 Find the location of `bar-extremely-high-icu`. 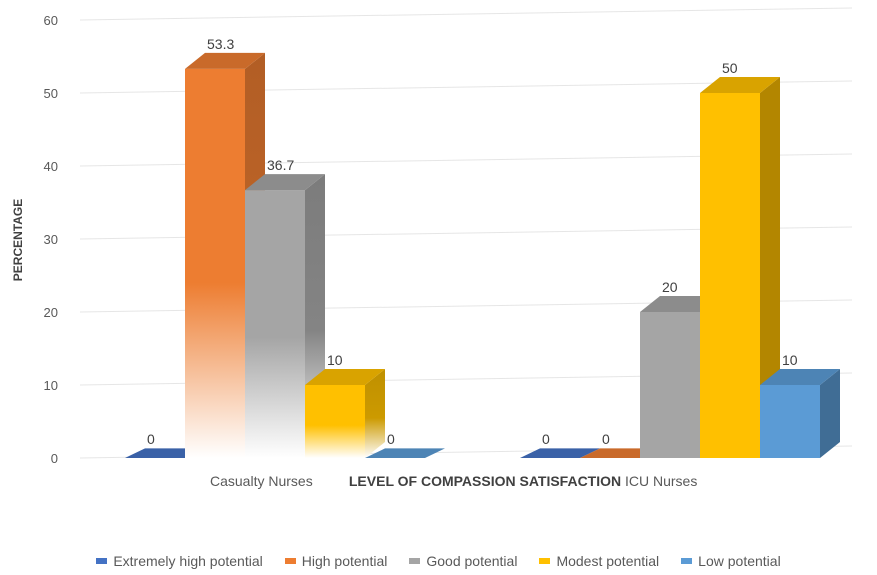

bar-extremely-high-icu is located at coordinates (560, 453).